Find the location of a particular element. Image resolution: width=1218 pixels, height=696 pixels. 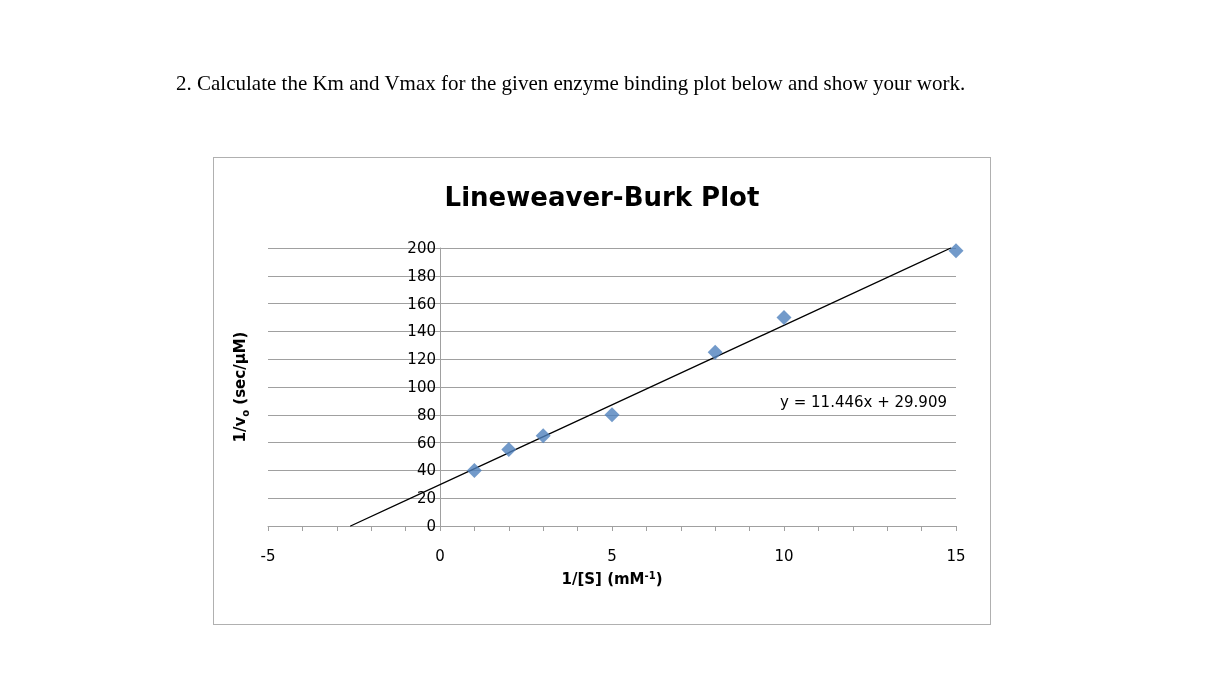

y-tick-label: 40 is located at coordinates (426, 470).